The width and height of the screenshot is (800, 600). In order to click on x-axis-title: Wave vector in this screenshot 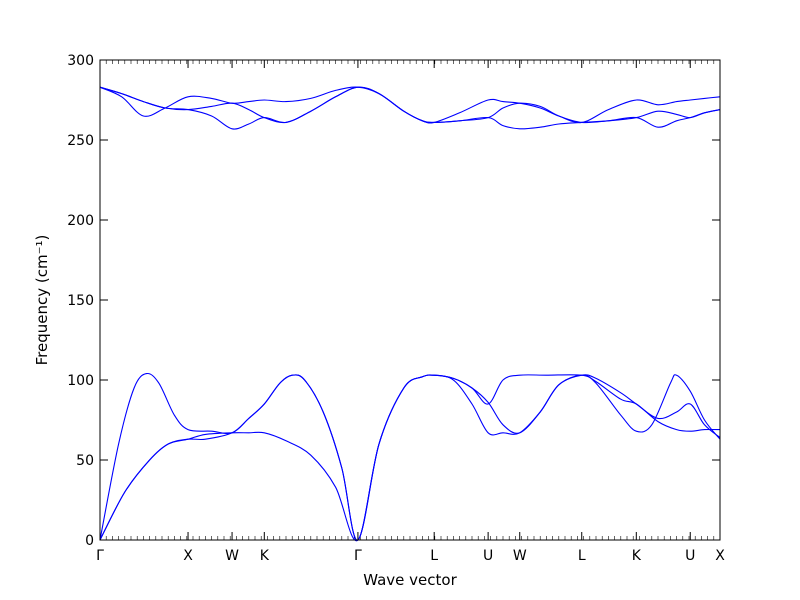, I will do `click(410, 580)`.